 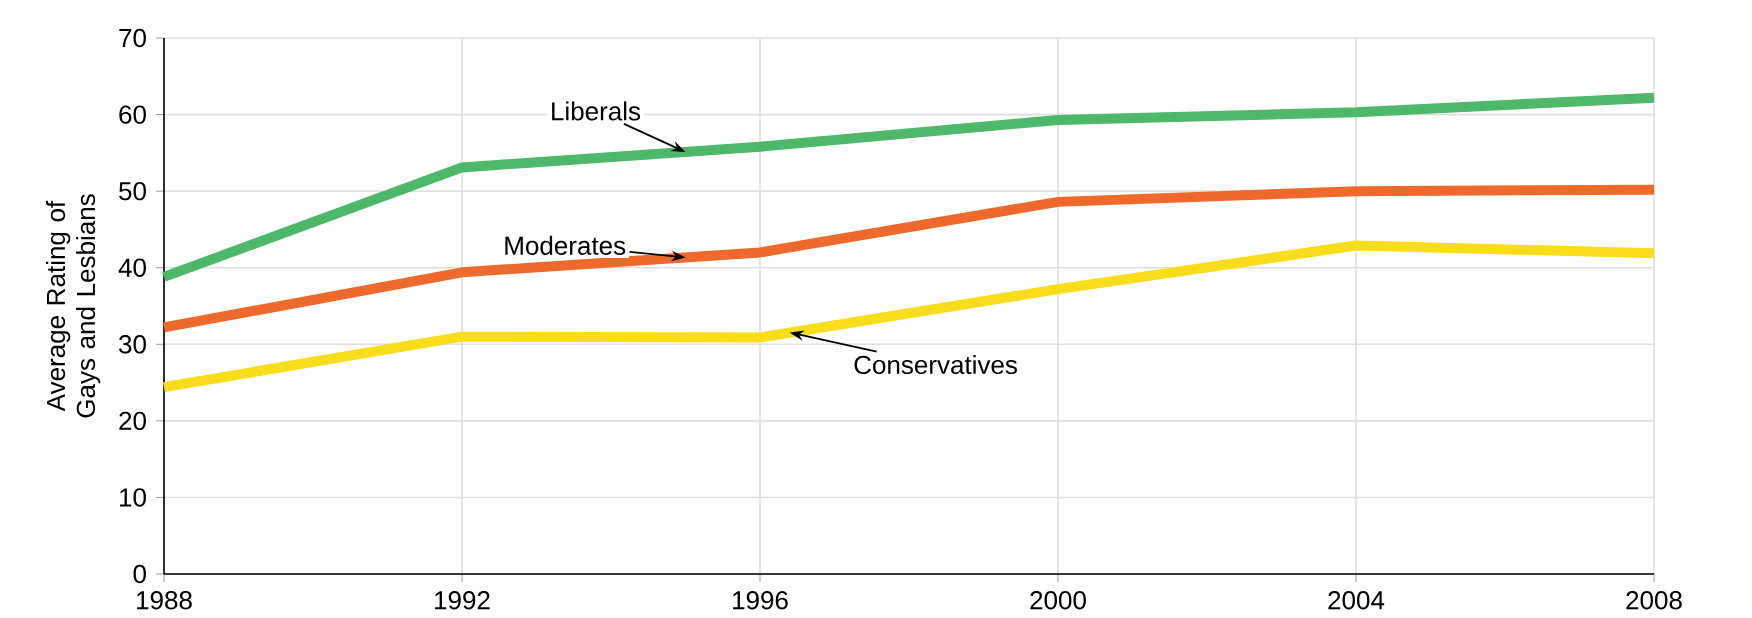 What do you see at coordinates (1356, 600) in the screenshot?
I see `x-tick-label: 2004` at bounding box center [1356, 600].